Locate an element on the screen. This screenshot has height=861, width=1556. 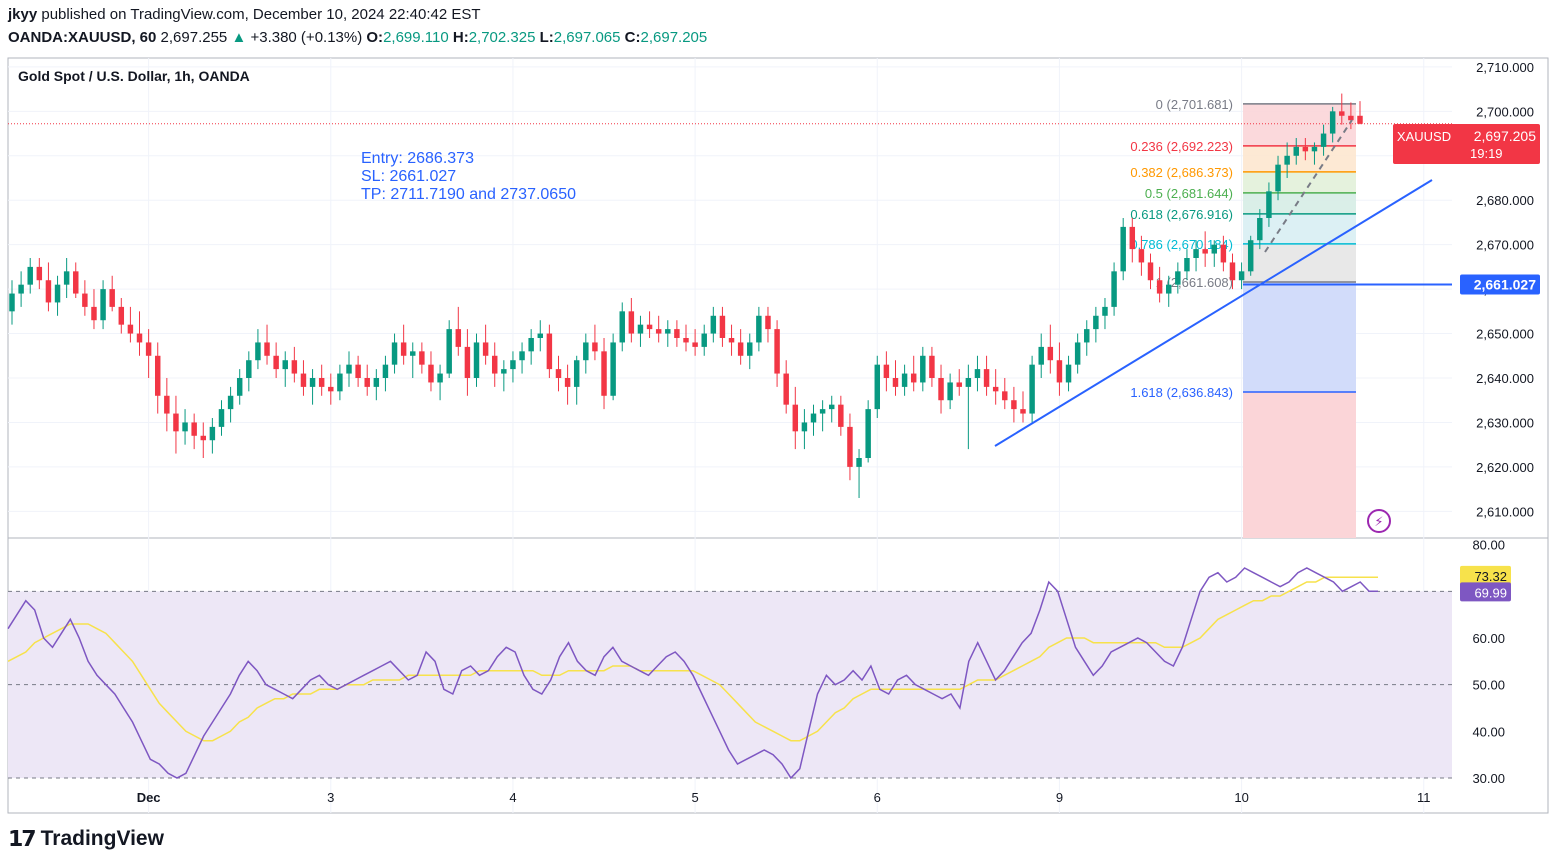
fib-level-label: 0.618 (2,676.916) is located at coordinates (1181, 214).